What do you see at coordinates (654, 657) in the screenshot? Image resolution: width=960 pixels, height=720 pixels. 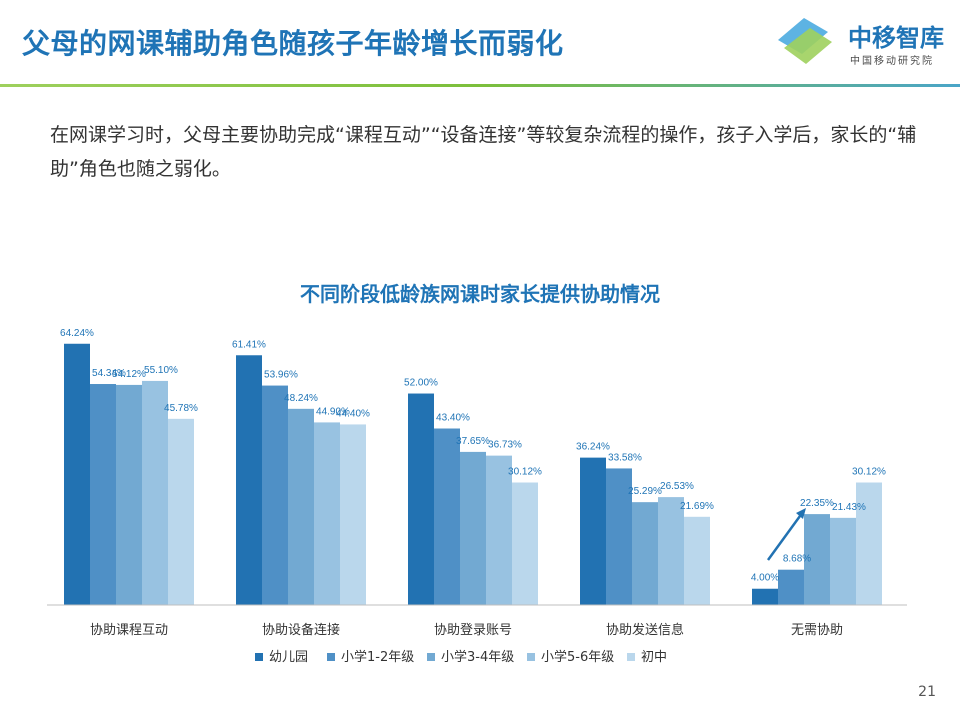 I see `legend-label: 初中` at bounding box center [654, 657].